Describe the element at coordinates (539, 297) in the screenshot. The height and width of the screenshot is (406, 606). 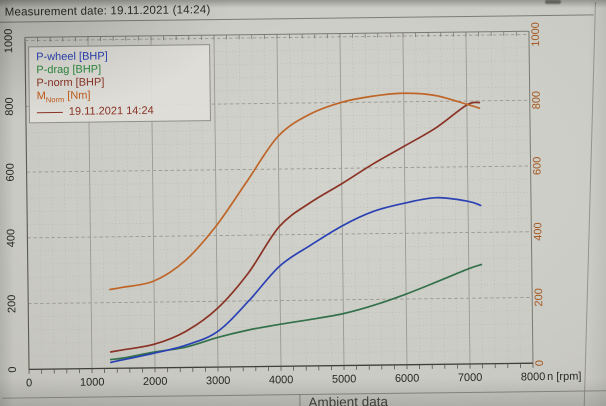
I see `y-tick-label-right: 200` at that location.